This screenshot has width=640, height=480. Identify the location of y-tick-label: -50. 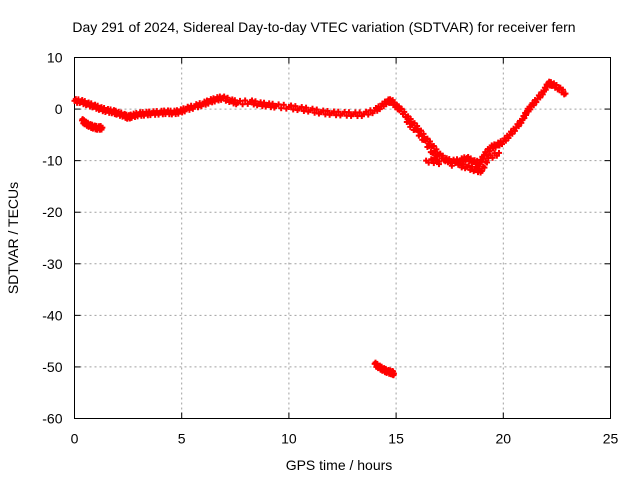
(52, 367).